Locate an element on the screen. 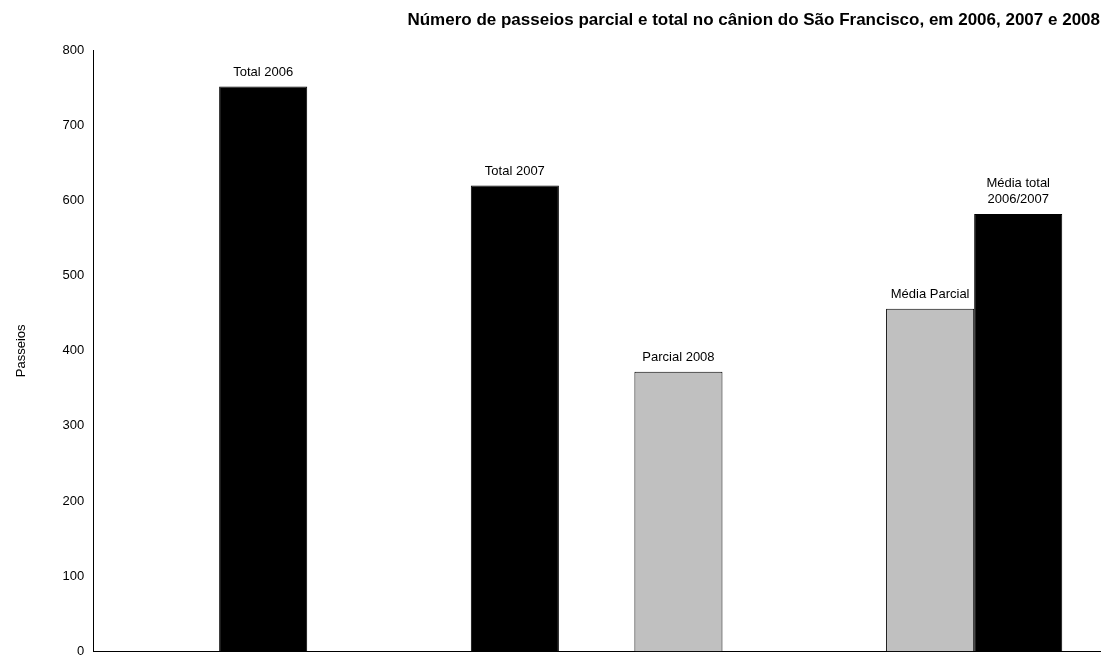 The image size is (1112, 662). y-tick-label: 0 is located at coordinates (81, 650).